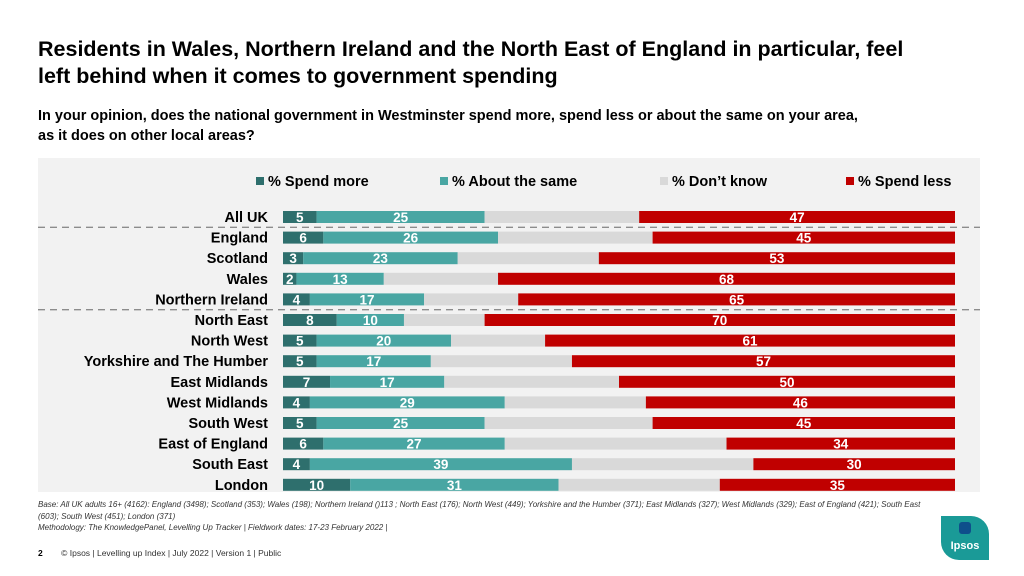 Image resolution: width=1024 pixels, height=576 pixels. I want to click on bar-row-all-uk: All UK 5 25 47, so click(590, 218).